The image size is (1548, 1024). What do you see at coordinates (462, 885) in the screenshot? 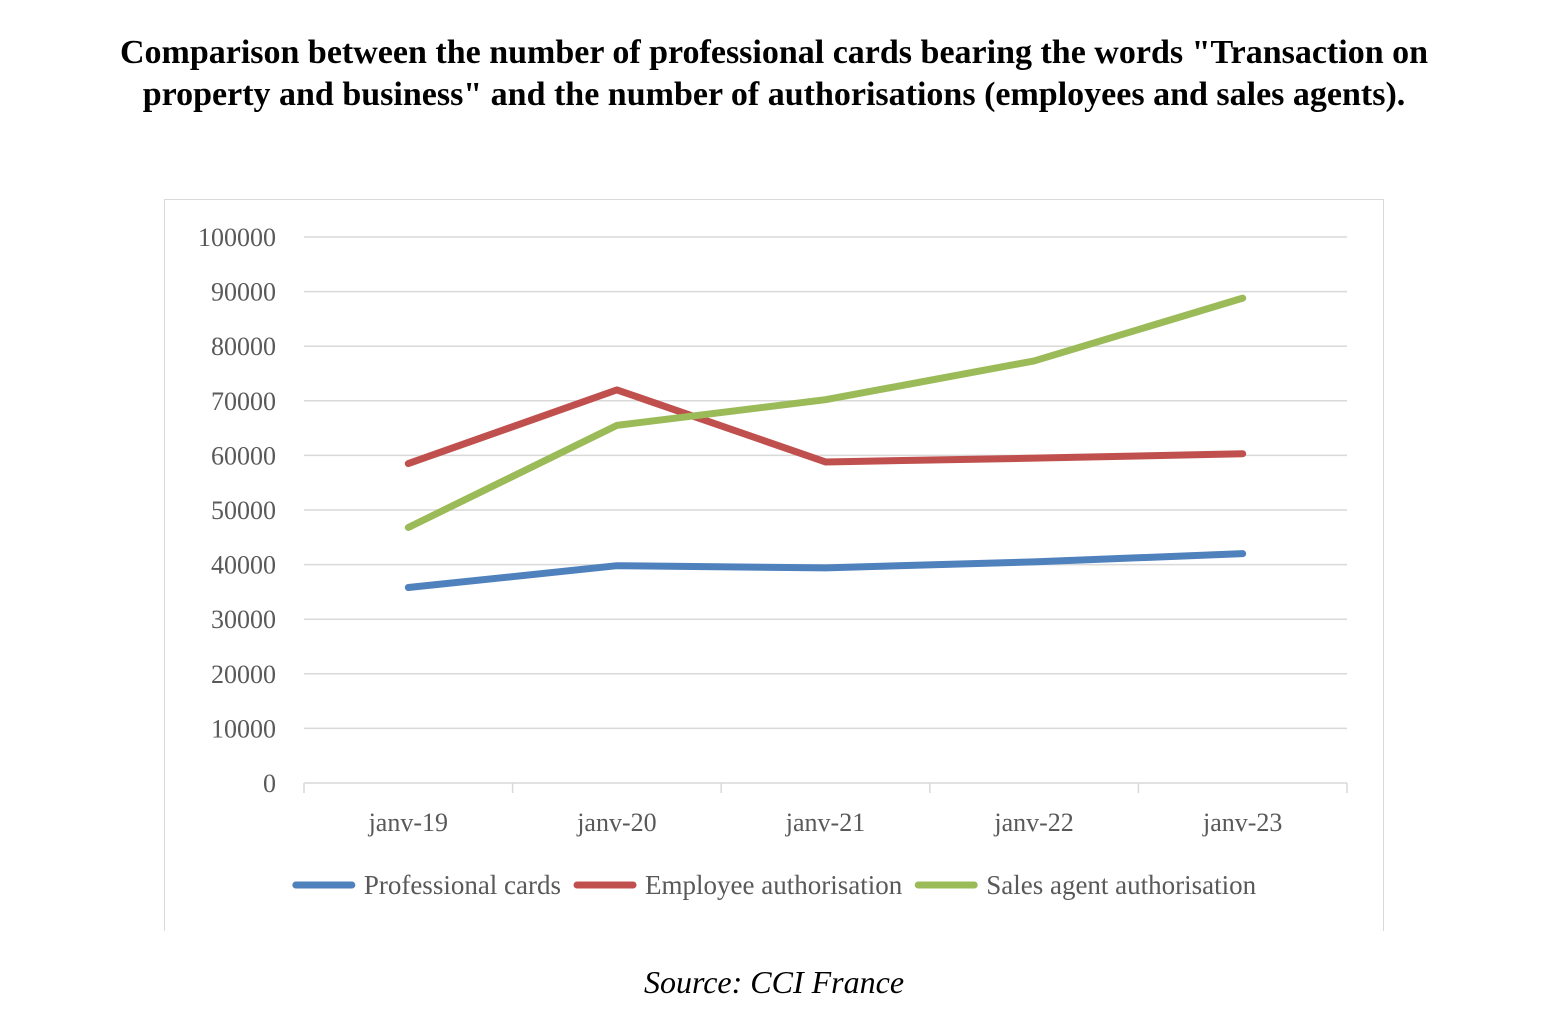
I see `legend-label: Professional cards` at bounding box center [462, 885].